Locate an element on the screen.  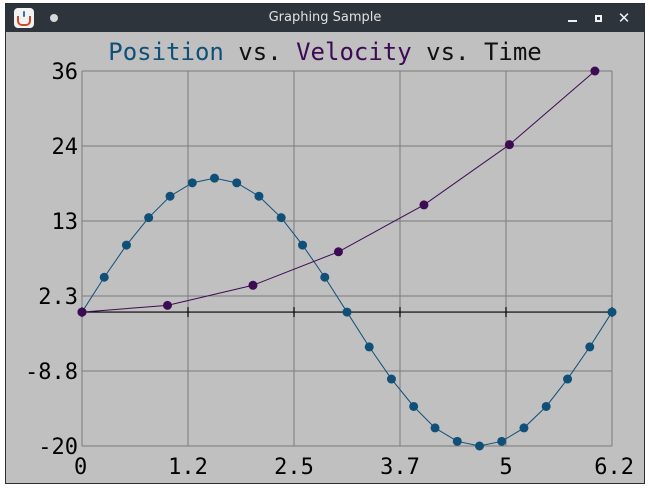
title-separator-1: vs. is located at coordinates (260, 52).